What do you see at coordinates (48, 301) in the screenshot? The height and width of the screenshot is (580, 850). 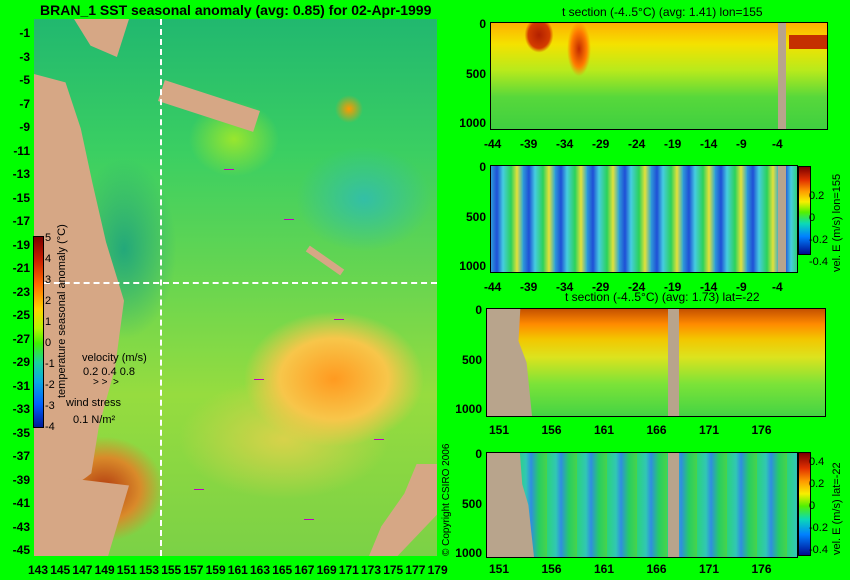 I see `colorbar-tick-label: 2` at bounding box center [48, 301].